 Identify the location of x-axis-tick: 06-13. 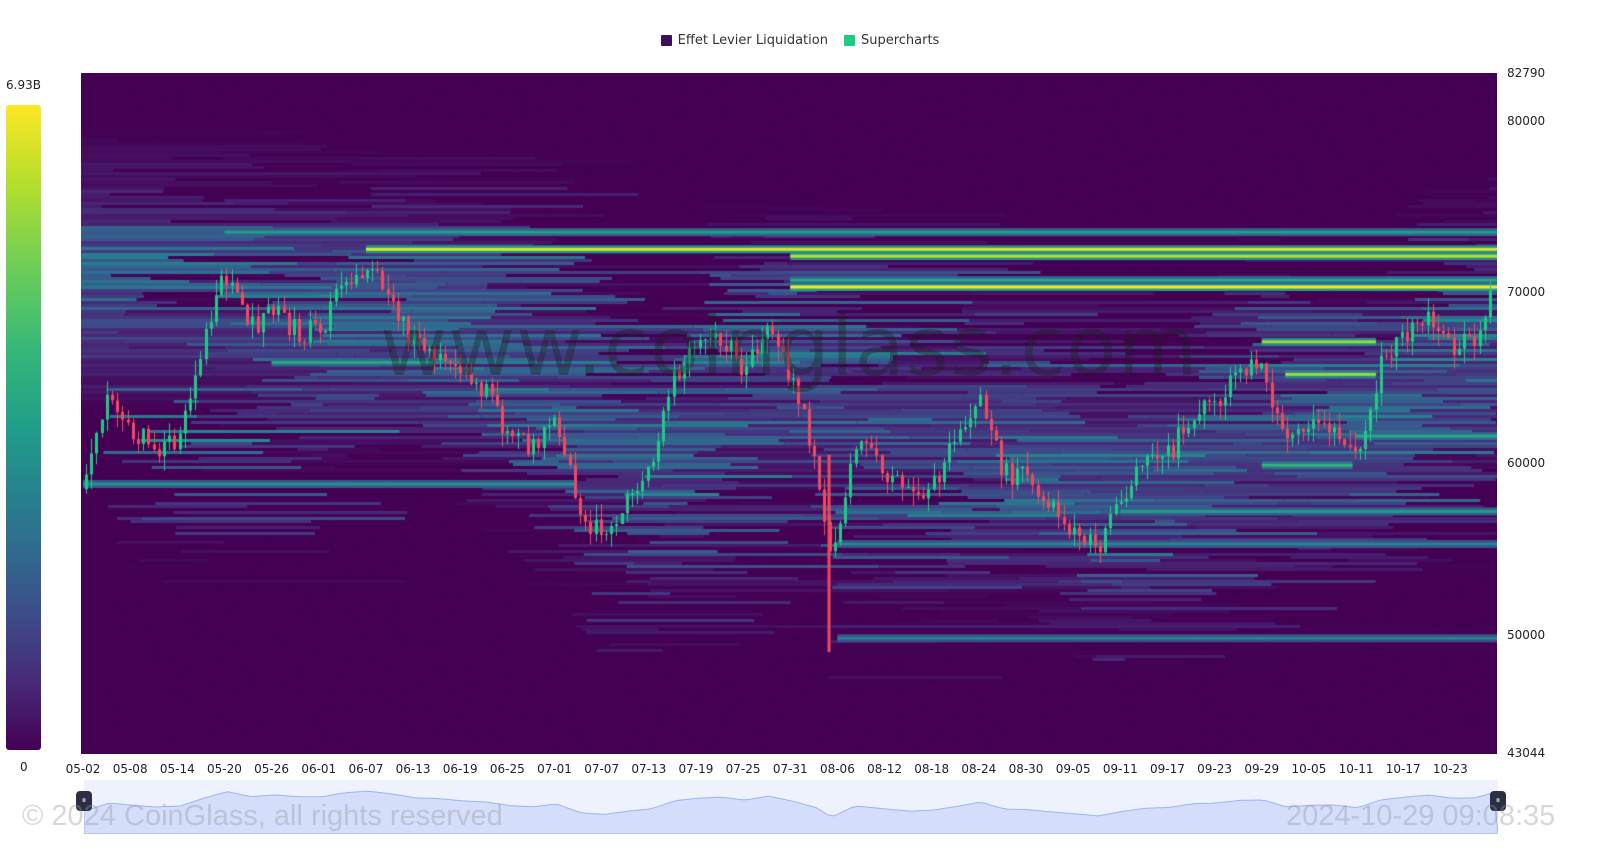
(413, 769).